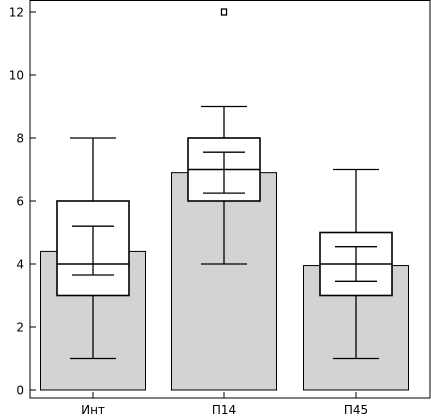  Describe the element at coordinates (16, 13) in the screenshot. I see `y-tick-label-12: 12` at that location.